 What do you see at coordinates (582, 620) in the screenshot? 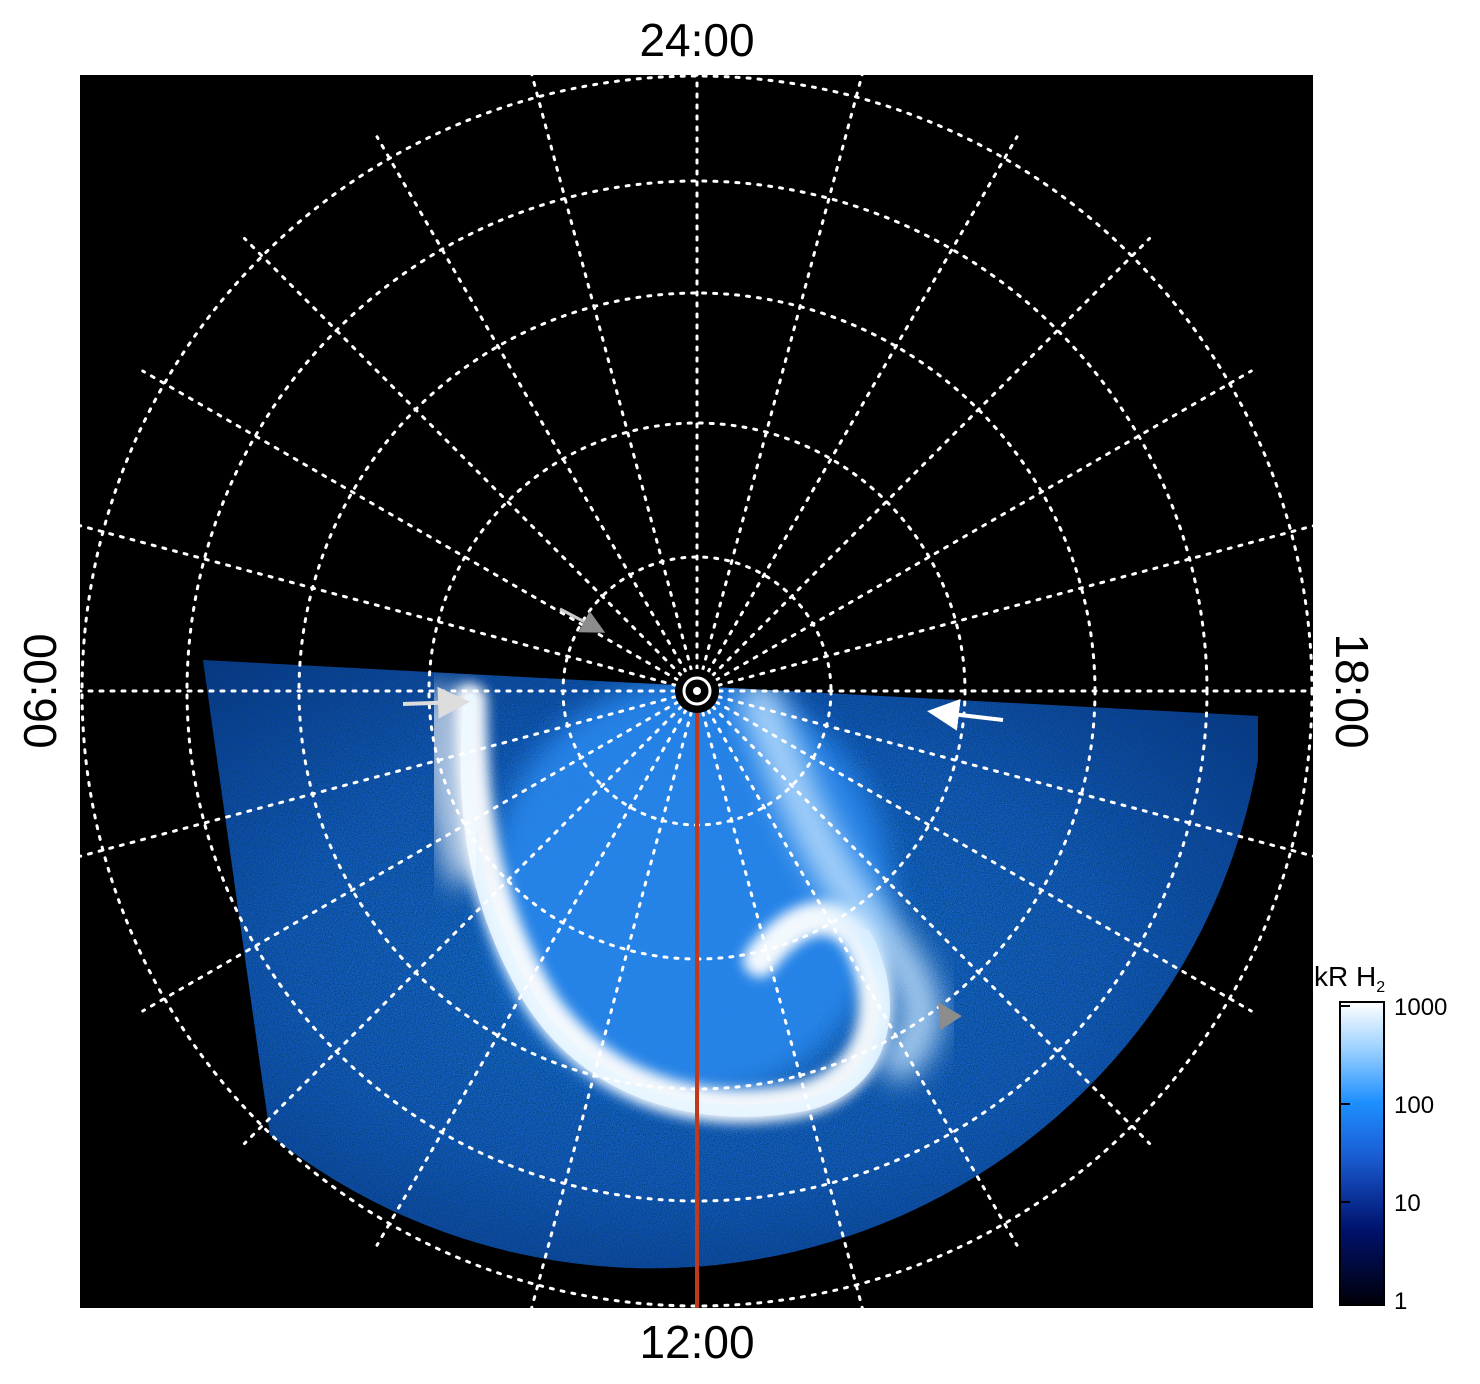
I see `arrow-pole` at bounding box center [582, 620].